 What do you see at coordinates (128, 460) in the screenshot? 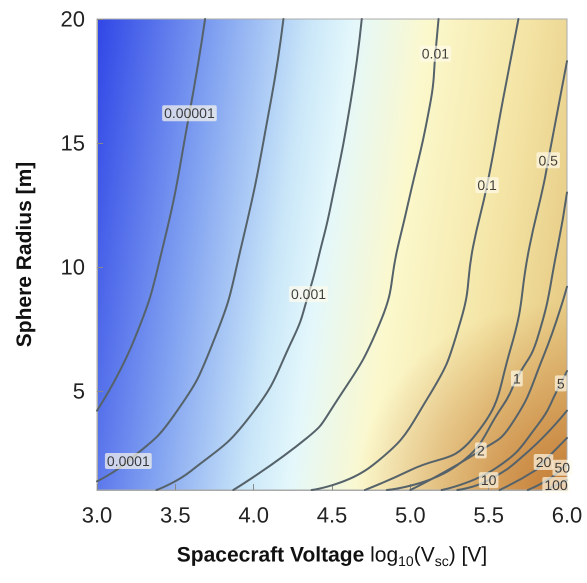
I see `annotation: 0.0001` at bounding box center [128, 460].